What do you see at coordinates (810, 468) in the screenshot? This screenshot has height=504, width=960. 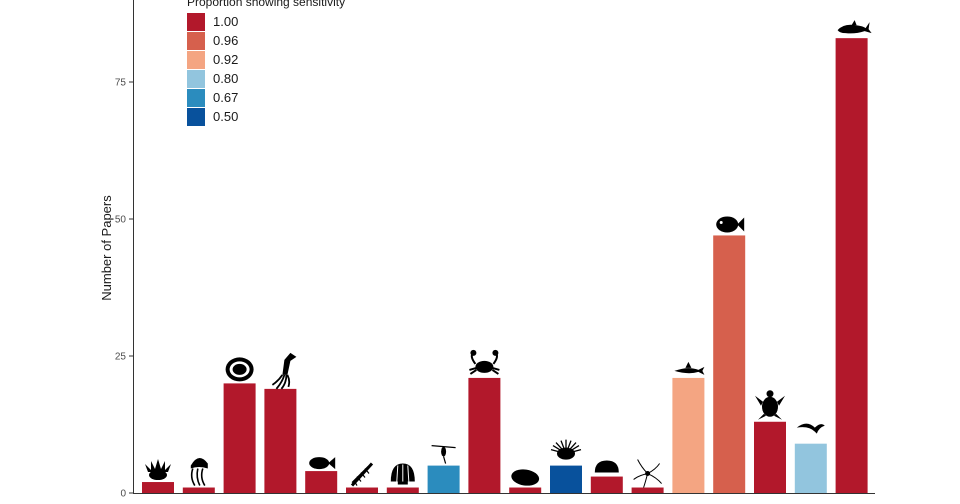 I see `bar-seabird` at bounding box center [810, 468].